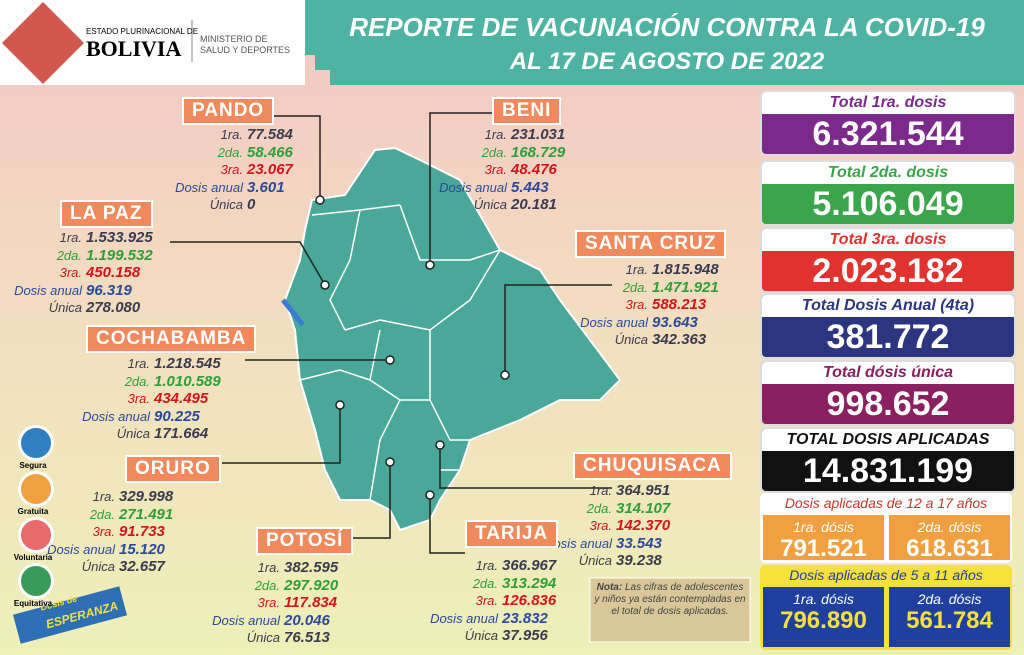 This screenshot has height=655, width=1024. I want to click on dose-value: 0, so click(251, 204).